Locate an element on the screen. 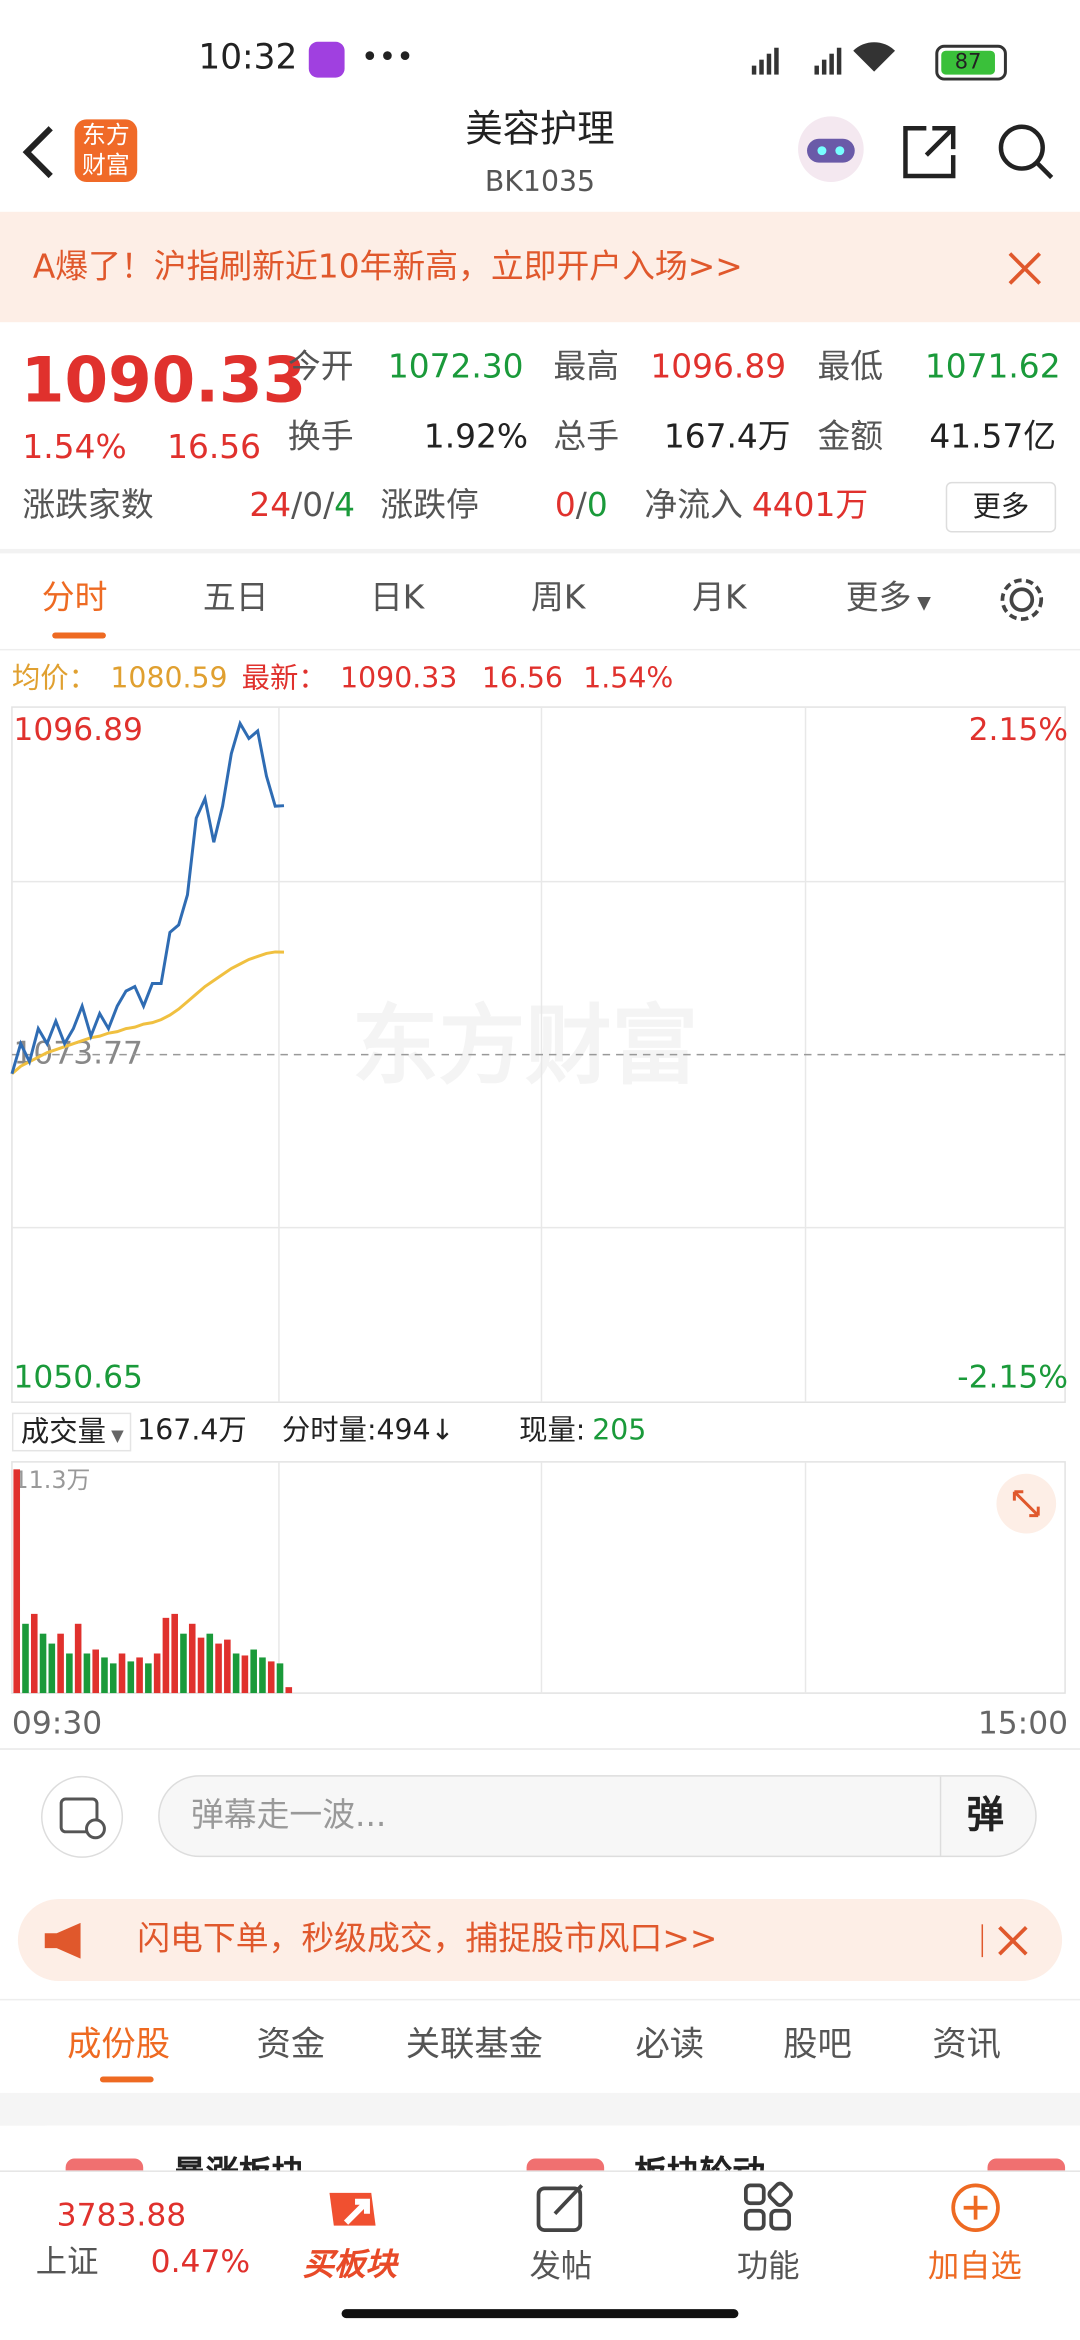  ad-text: 闪电下单，秒级成交，捕捉股市风口>> is located at coordinates (427, 1940).